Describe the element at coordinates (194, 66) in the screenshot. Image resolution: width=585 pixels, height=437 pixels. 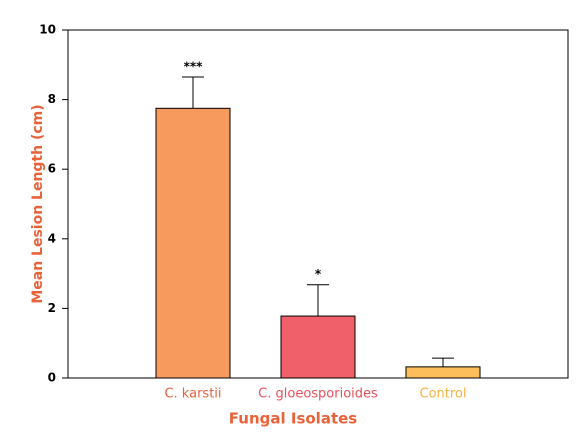
I see `significance-label: ***` at that location.